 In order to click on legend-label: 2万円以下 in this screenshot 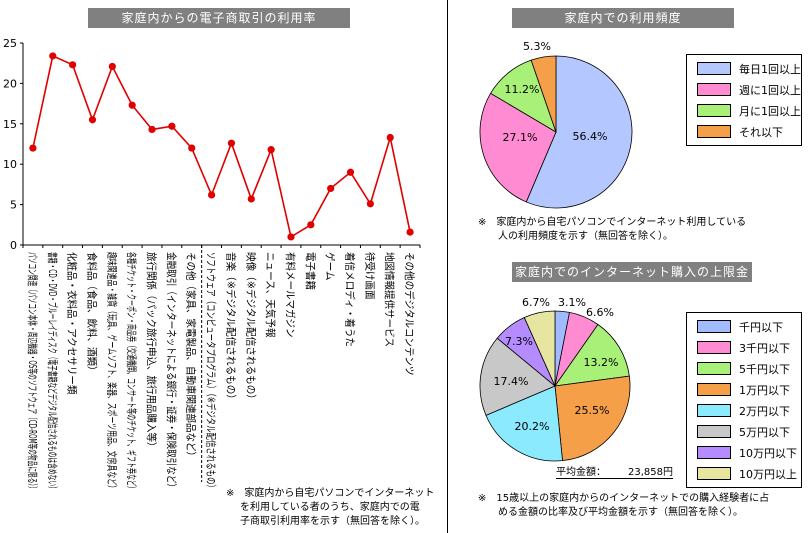, I will do `click(764, 411)`.